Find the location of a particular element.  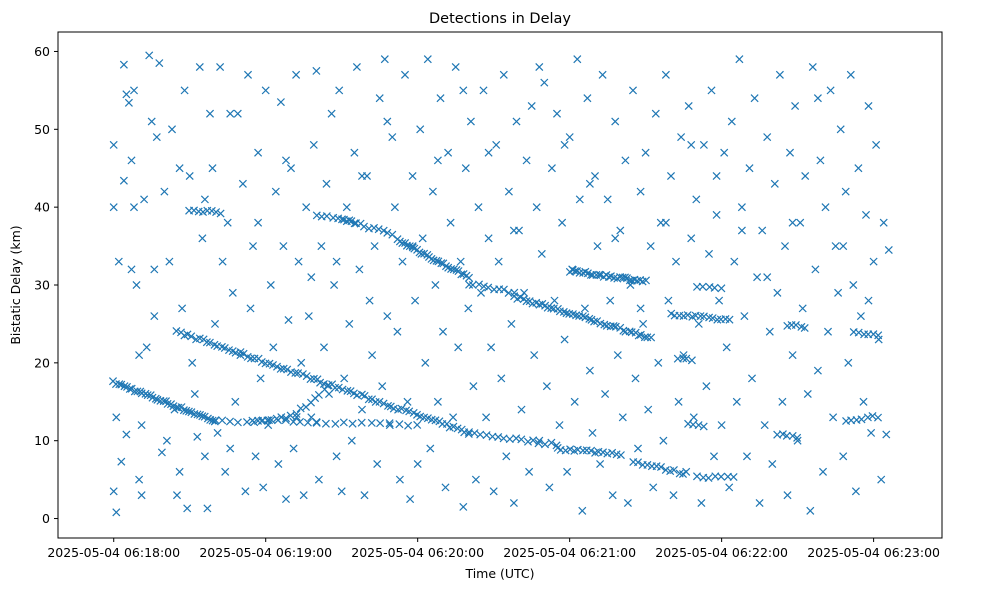

y-tick-label: 0 is located at coordinates (46, 518).